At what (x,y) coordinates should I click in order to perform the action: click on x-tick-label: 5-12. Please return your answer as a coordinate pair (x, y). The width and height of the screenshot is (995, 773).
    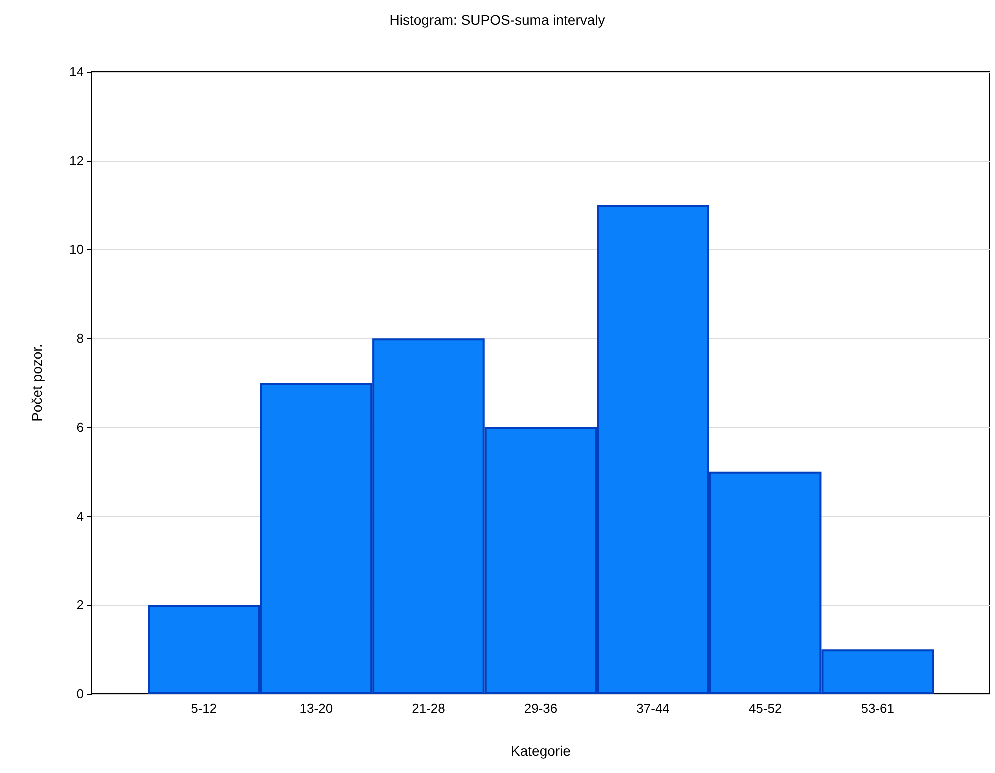
    Looking at the image, I should click on (204, 708).